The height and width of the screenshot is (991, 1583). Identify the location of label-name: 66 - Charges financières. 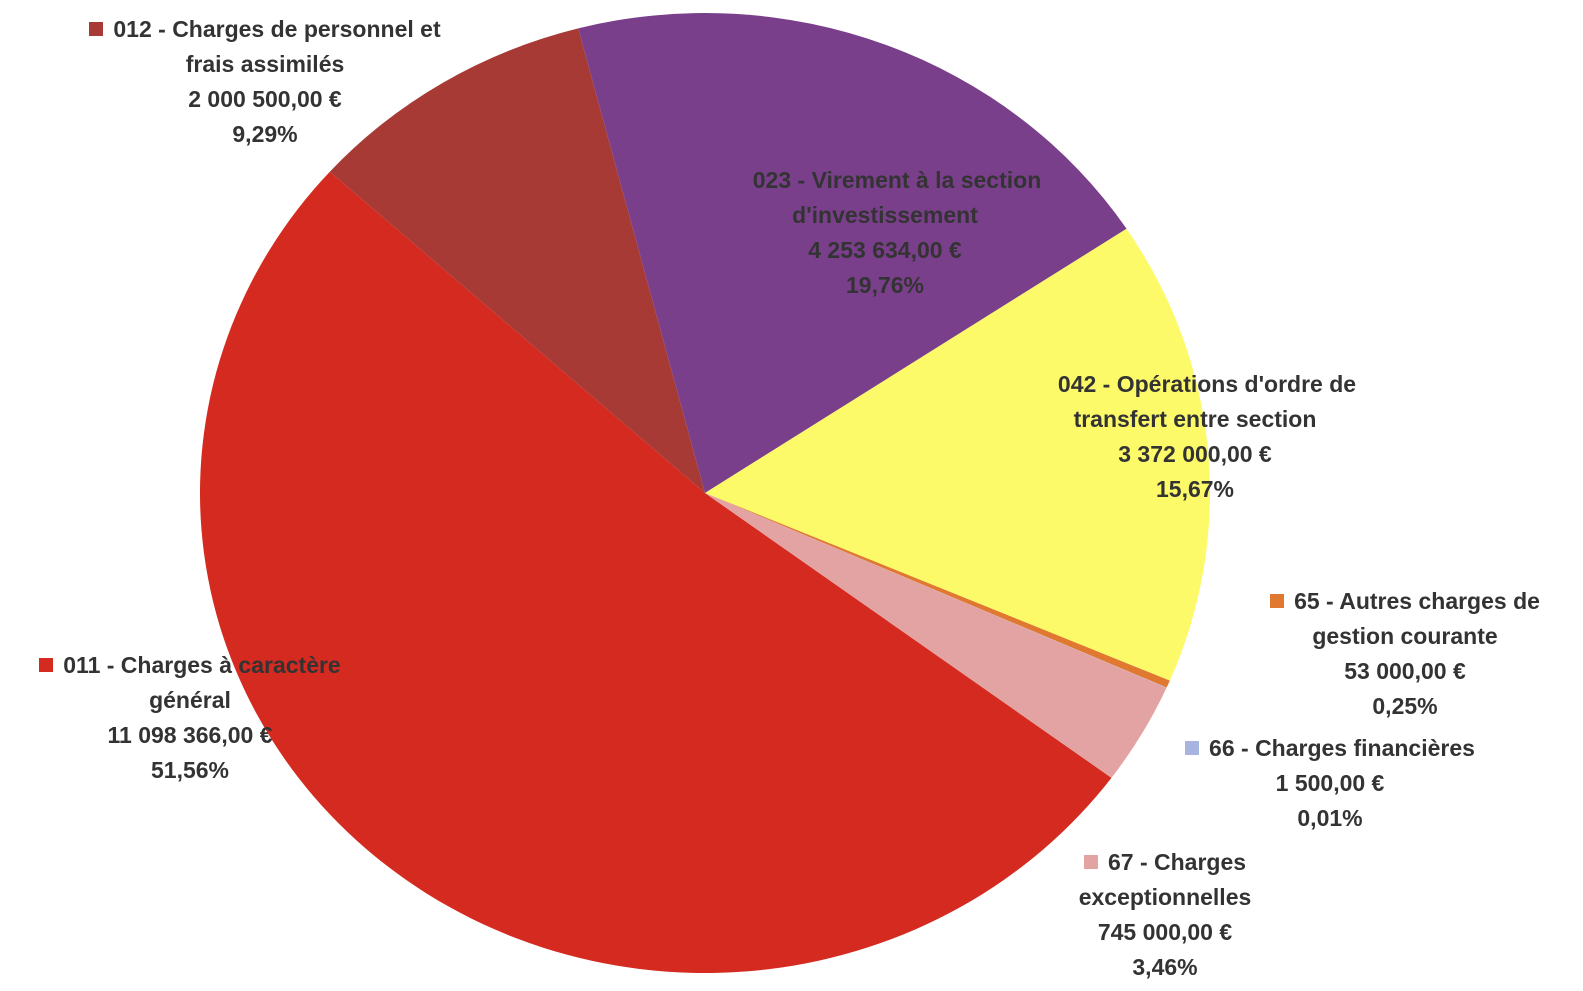
(1330, 748).